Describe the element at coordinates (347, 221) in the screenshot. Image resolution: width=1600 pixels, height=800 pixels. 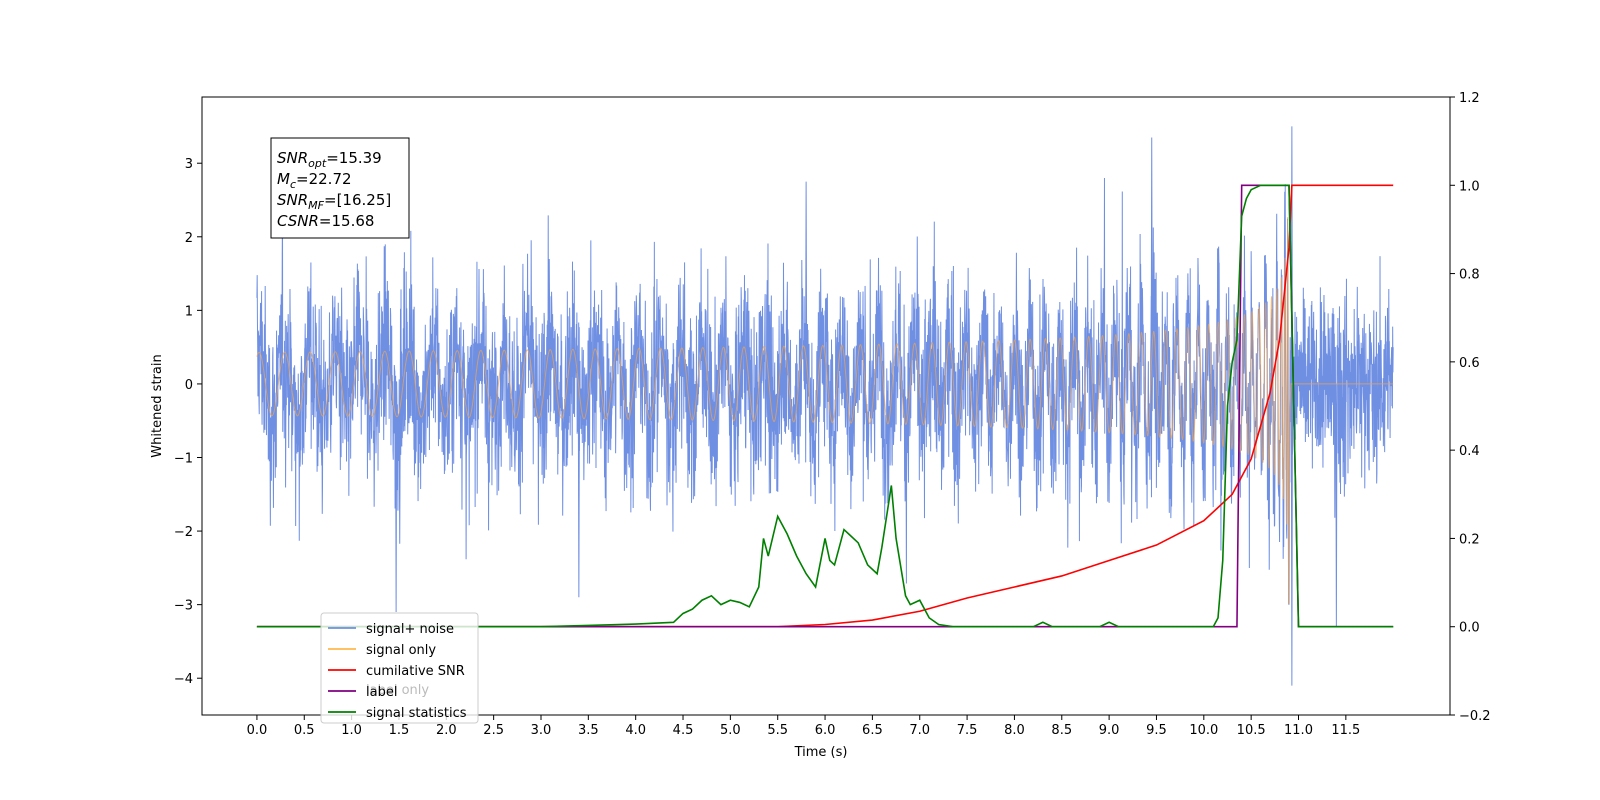
I see `stats-value: =15.68` at that location.